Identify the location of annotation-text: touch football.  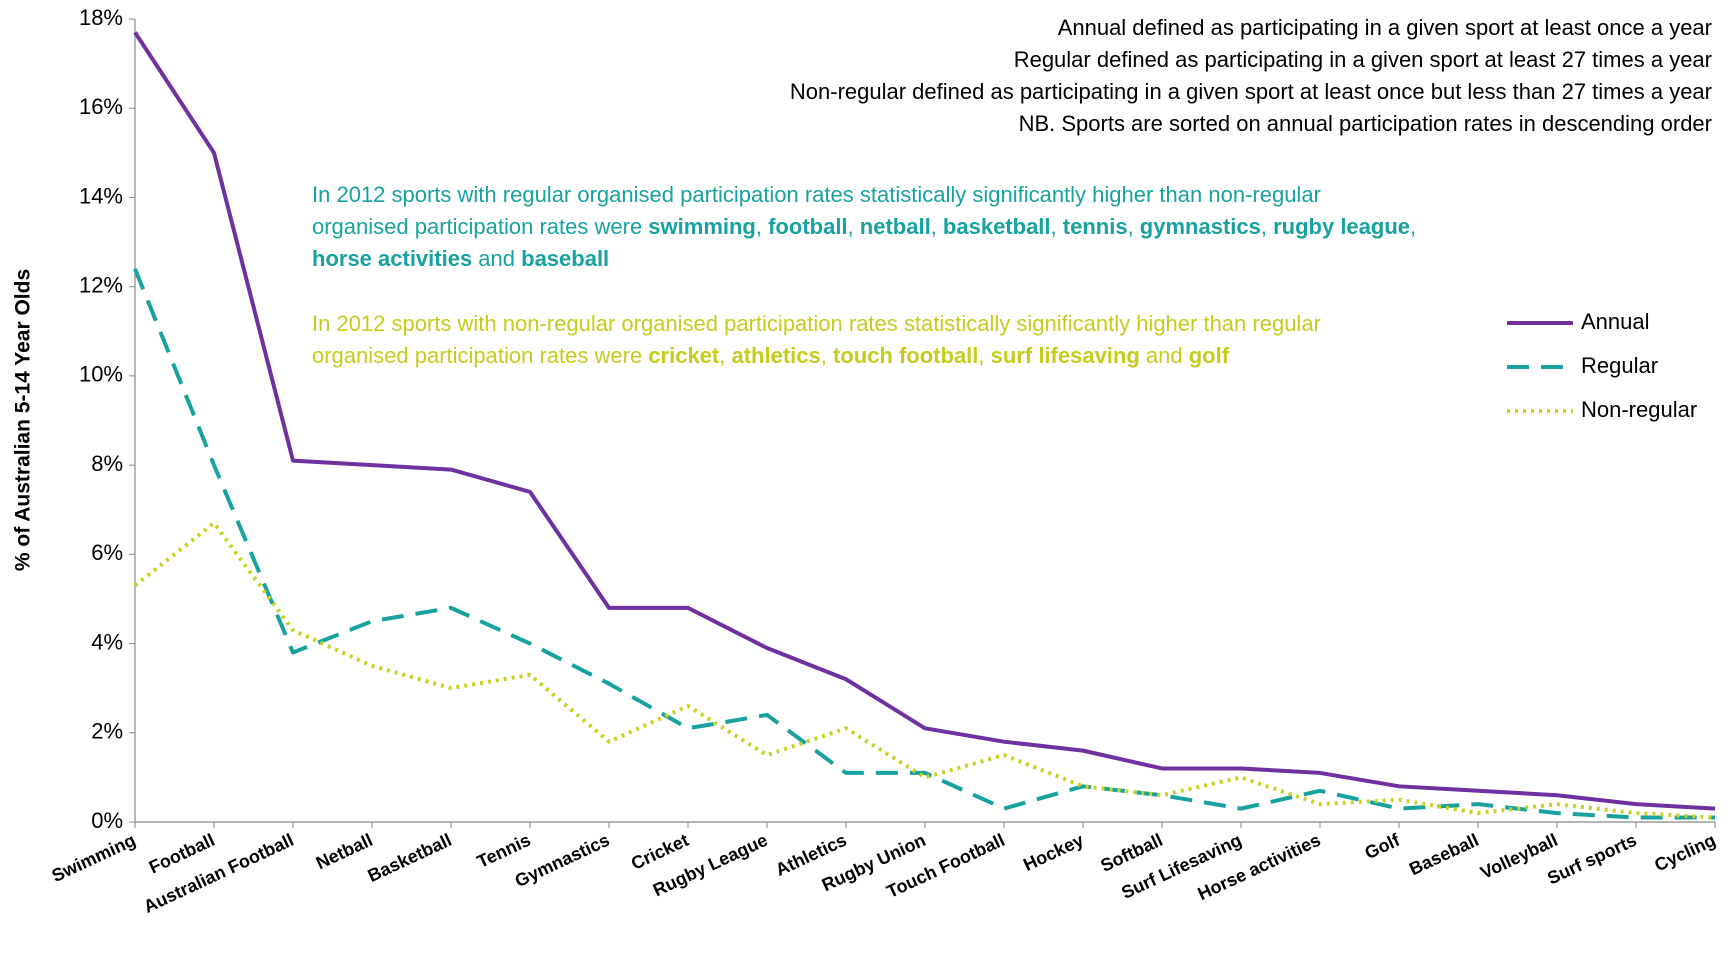
(905, 355).